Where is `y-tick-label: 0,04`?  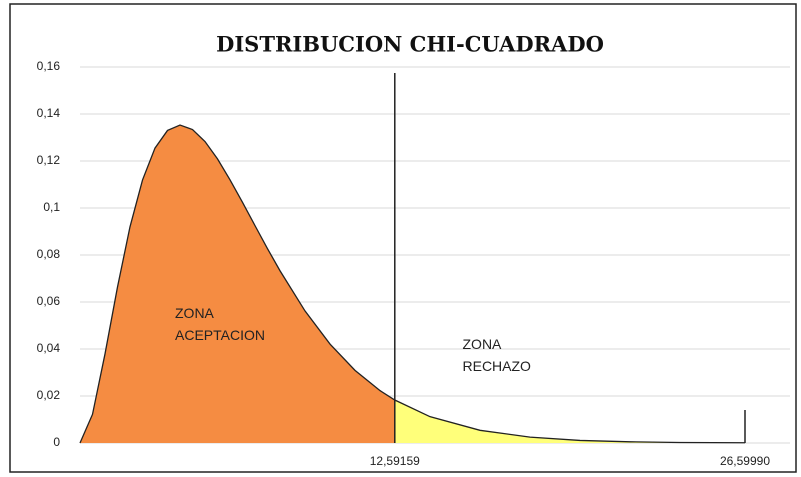 y-tick-label: 0,04 is located at coordinates (49, 348).